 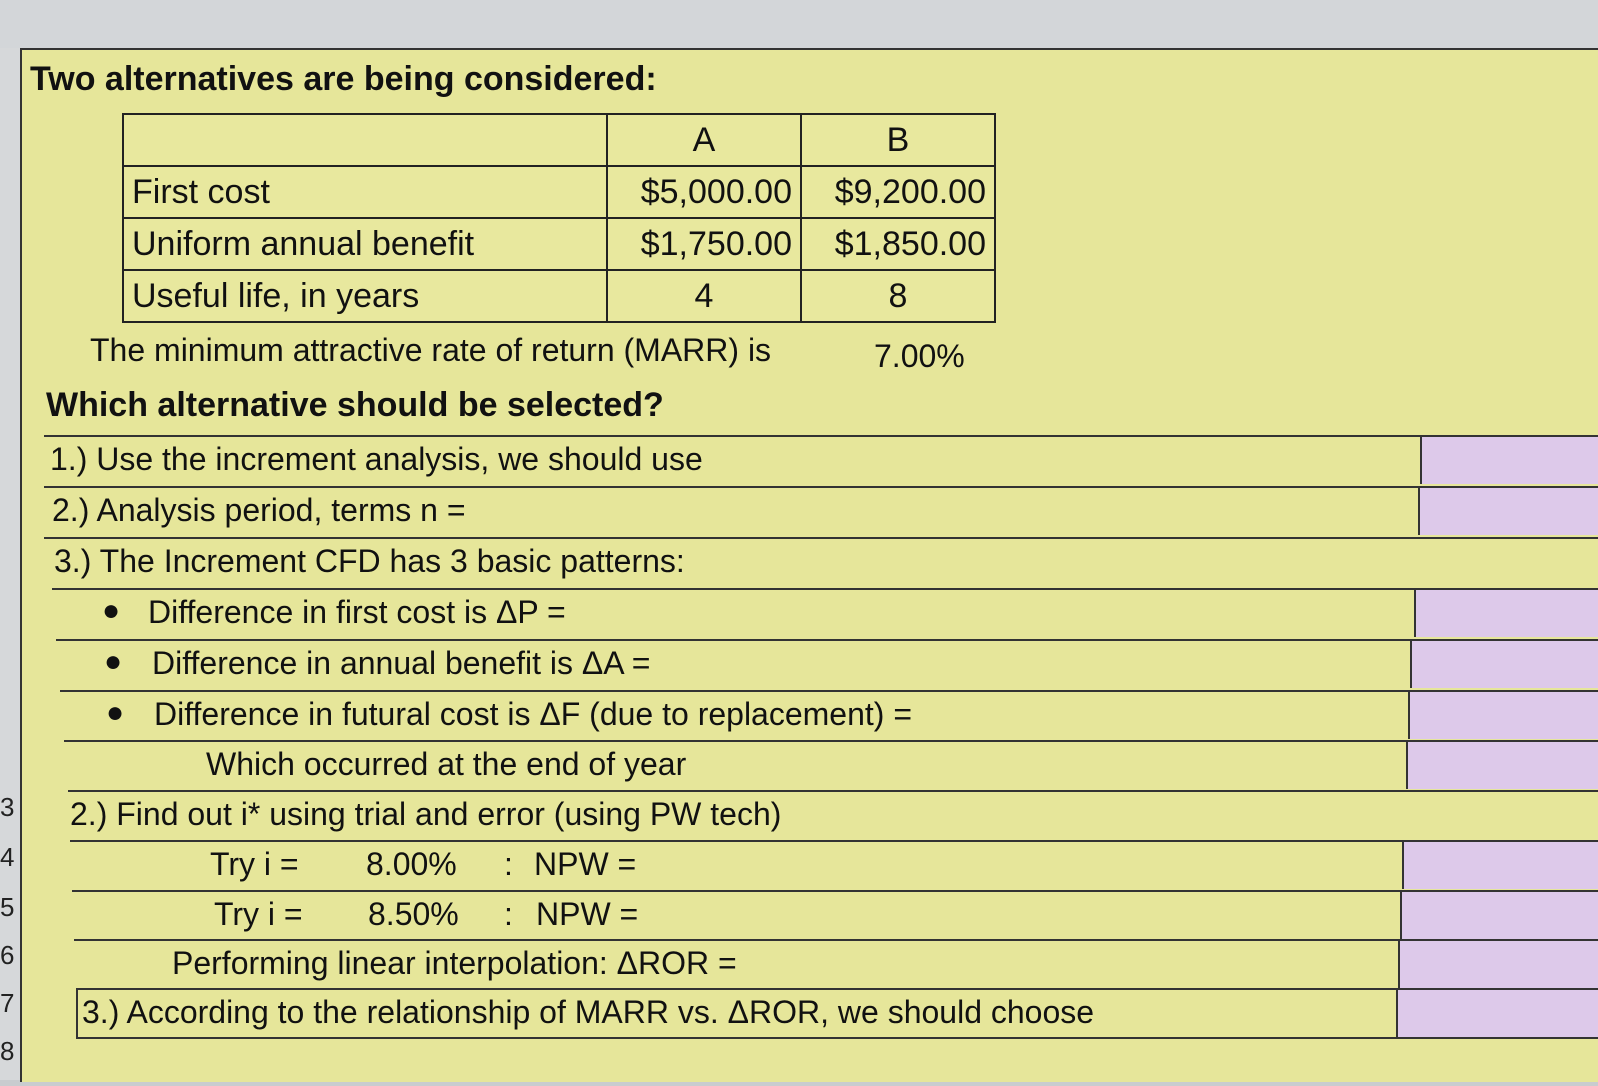 I want to click on delta-p-answer-cell, so click(x=1506, y=612).